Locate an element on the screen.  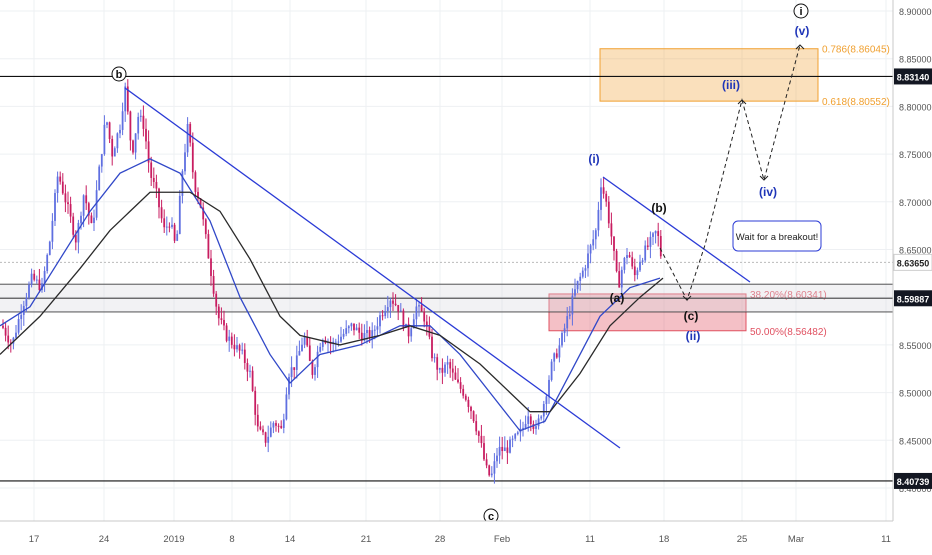
fib-label-bottom-0: 0.618(8.80552) is located at coordinates (856, 102).